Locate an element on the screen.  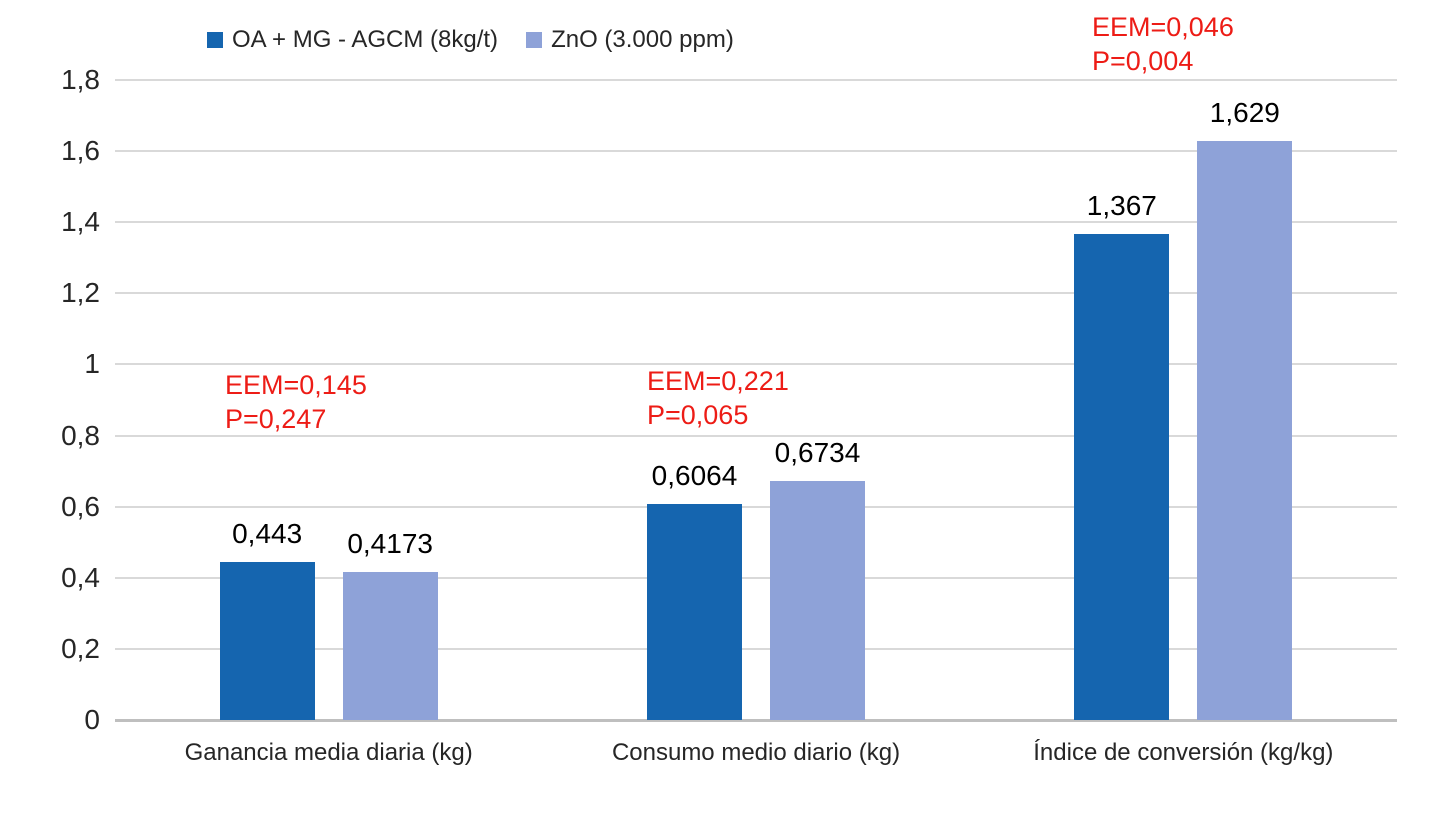
y-axis-tick-label: 1 is located at coordinates (92, 364).